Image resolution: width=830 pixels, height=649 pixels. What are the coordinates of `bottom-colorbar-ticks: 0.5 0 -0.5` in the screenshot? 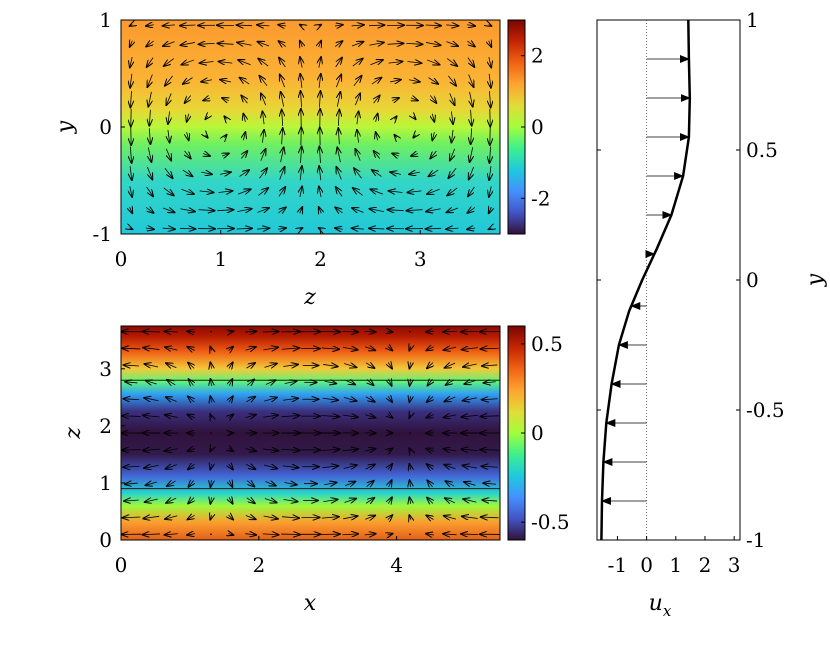 It's located at (545, 433).